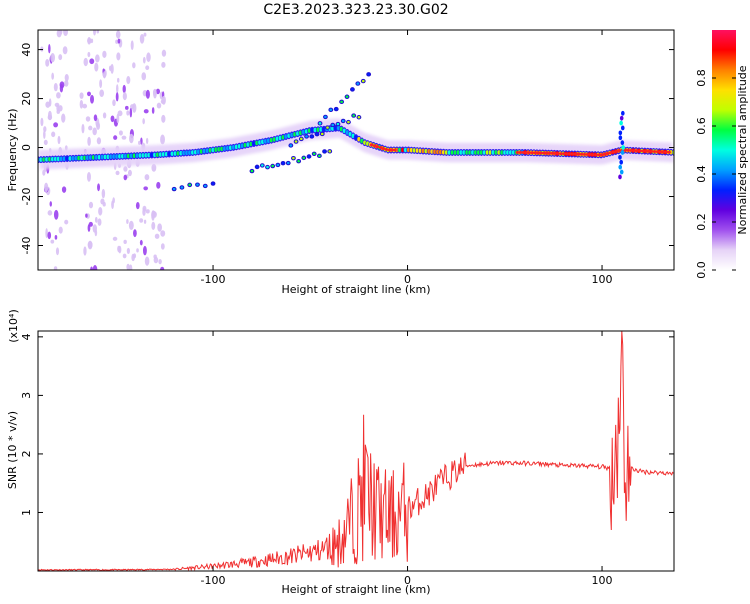 The width and height of the screenshot is (750, 604). I want to click on colorbar-tick-label: 0.4, so click(701, 174).